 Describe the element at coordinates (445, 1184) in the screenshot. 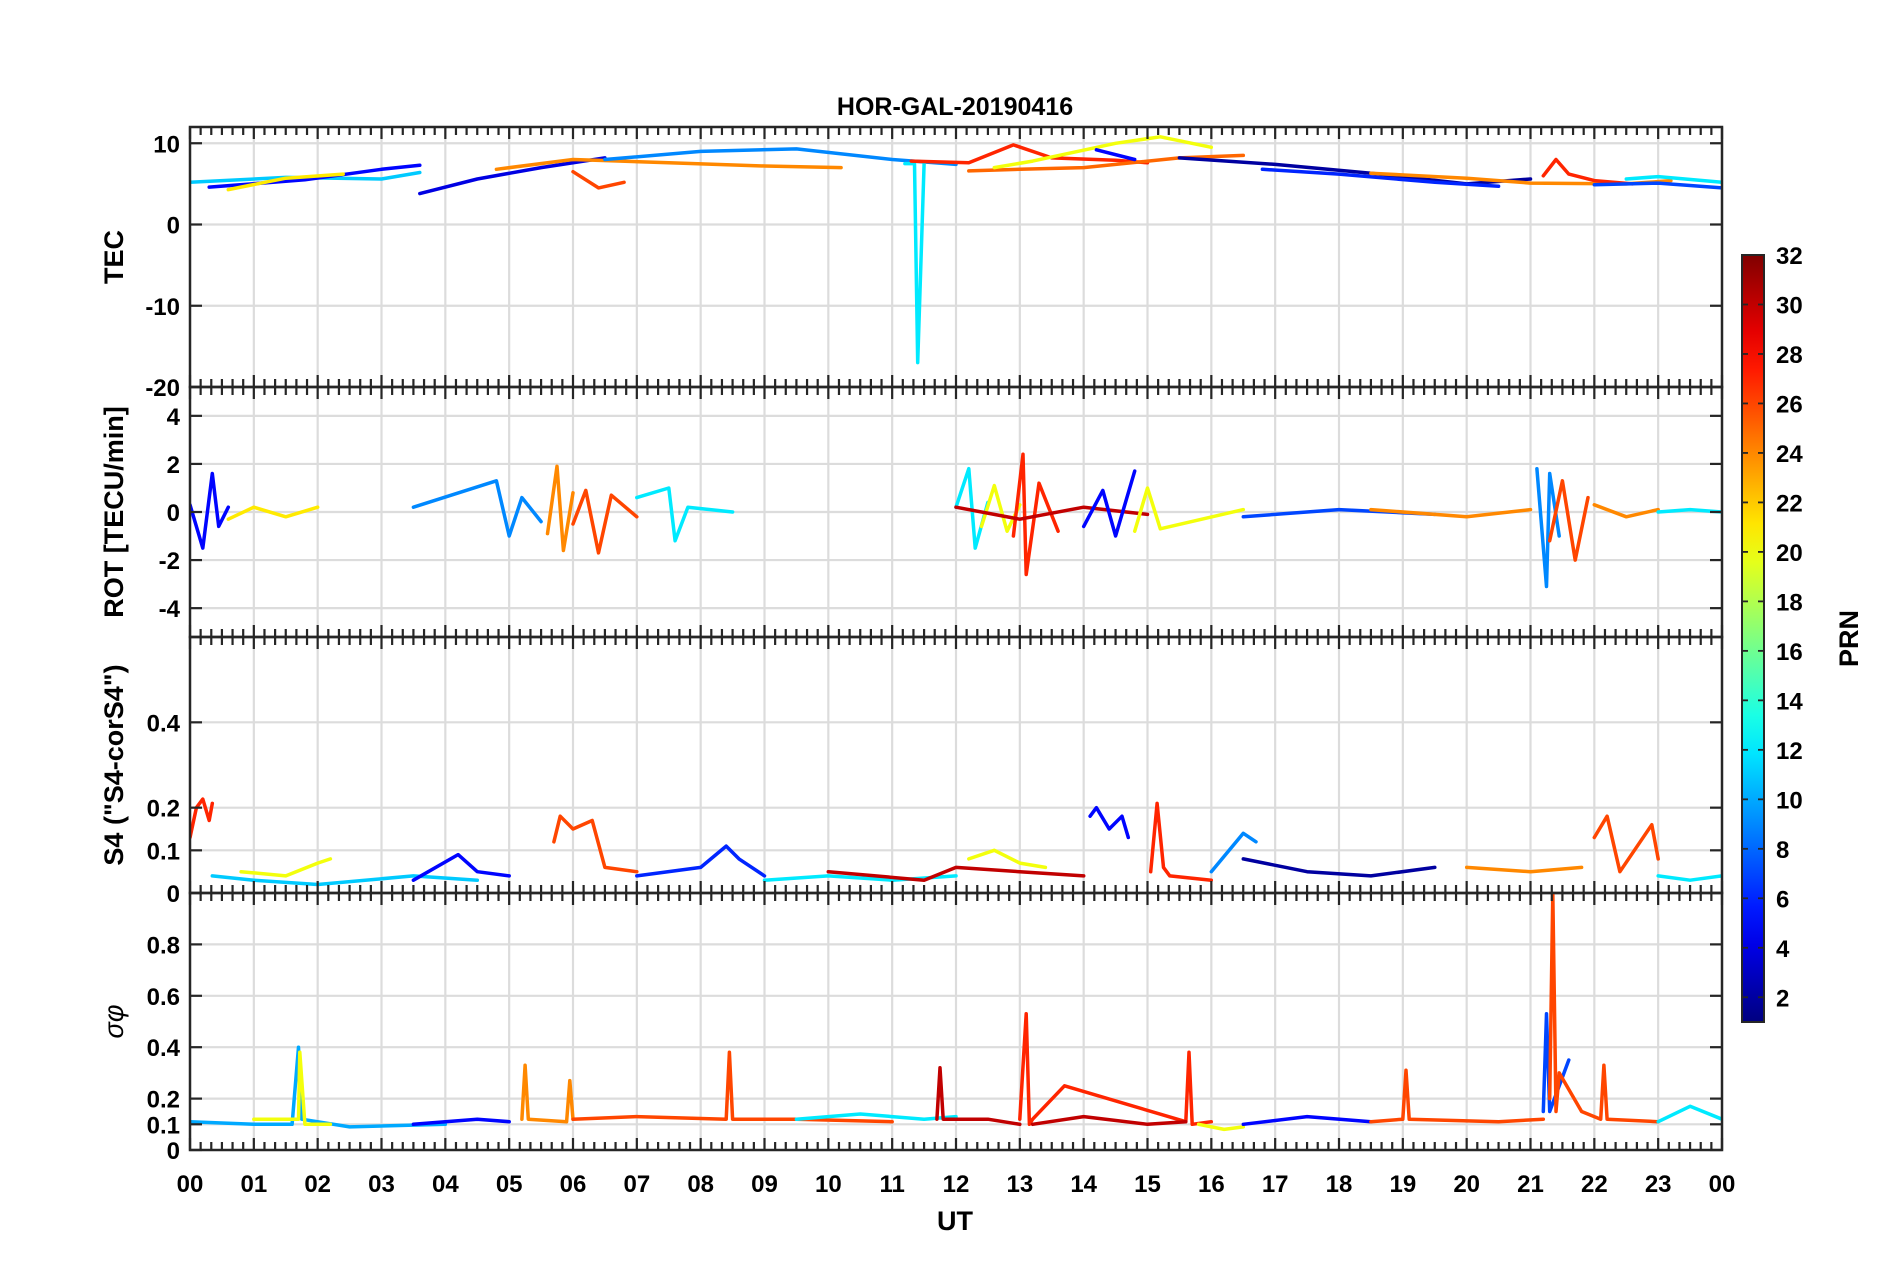

I see `x-tick-label: 04` at that location.